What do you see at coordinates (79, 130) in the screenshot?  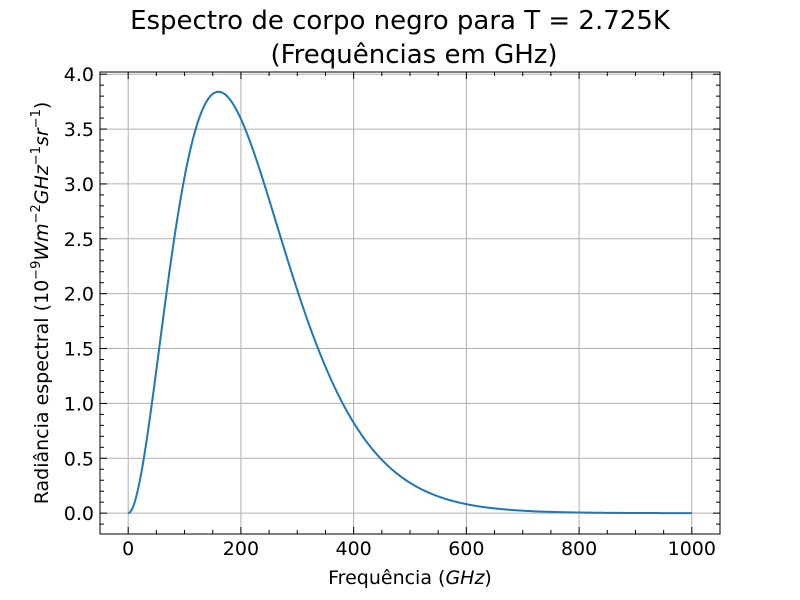 I see `y-tick-label: 3.5` at bounding box center [79, 130].